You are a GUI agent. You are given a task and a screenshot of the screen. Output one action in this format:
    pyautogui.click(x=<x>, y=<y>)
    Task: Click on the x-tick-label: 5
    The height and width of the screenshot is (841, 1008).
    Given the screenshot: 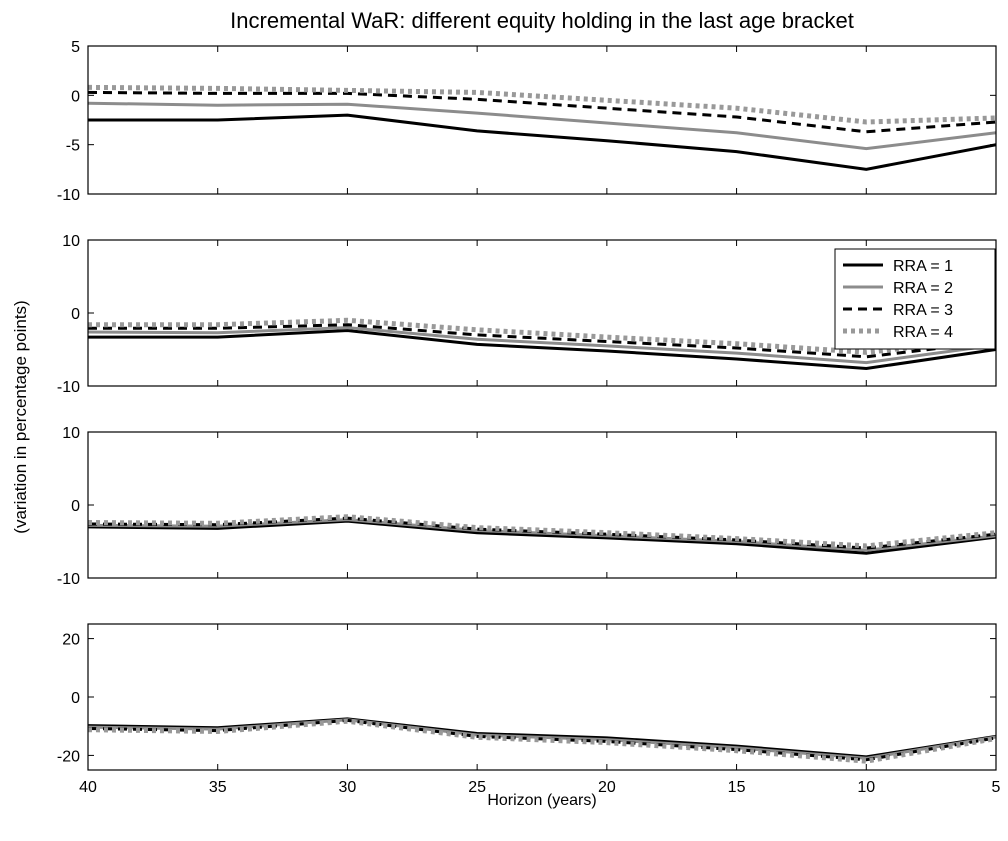 What is the action you would take?
    pyautogui.click(x=996, y=787)
    